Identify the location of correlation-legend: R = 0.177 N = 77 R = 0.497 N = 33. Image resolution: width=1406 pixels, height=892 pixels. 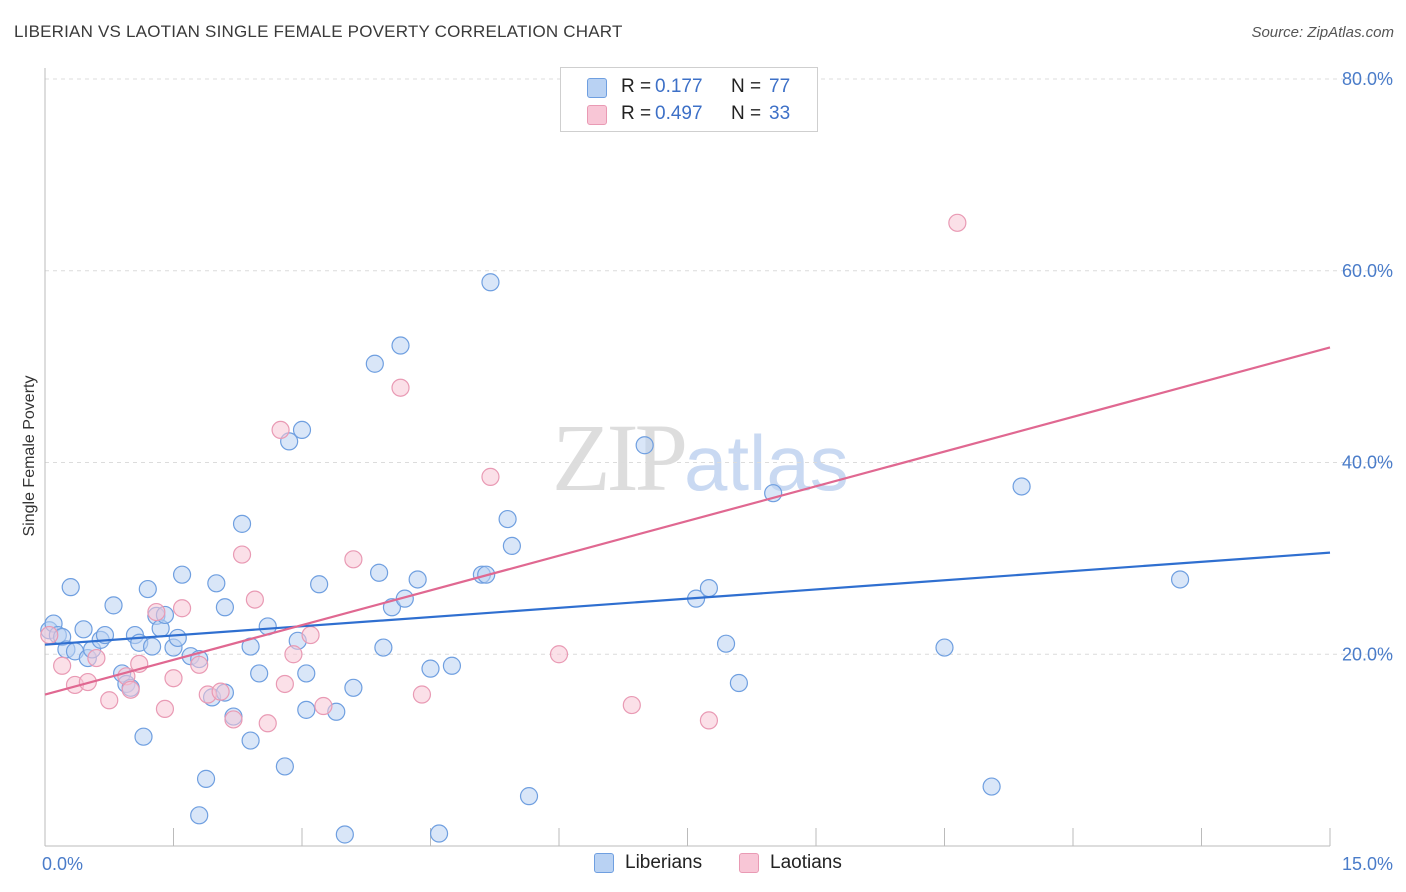
(689, 99).